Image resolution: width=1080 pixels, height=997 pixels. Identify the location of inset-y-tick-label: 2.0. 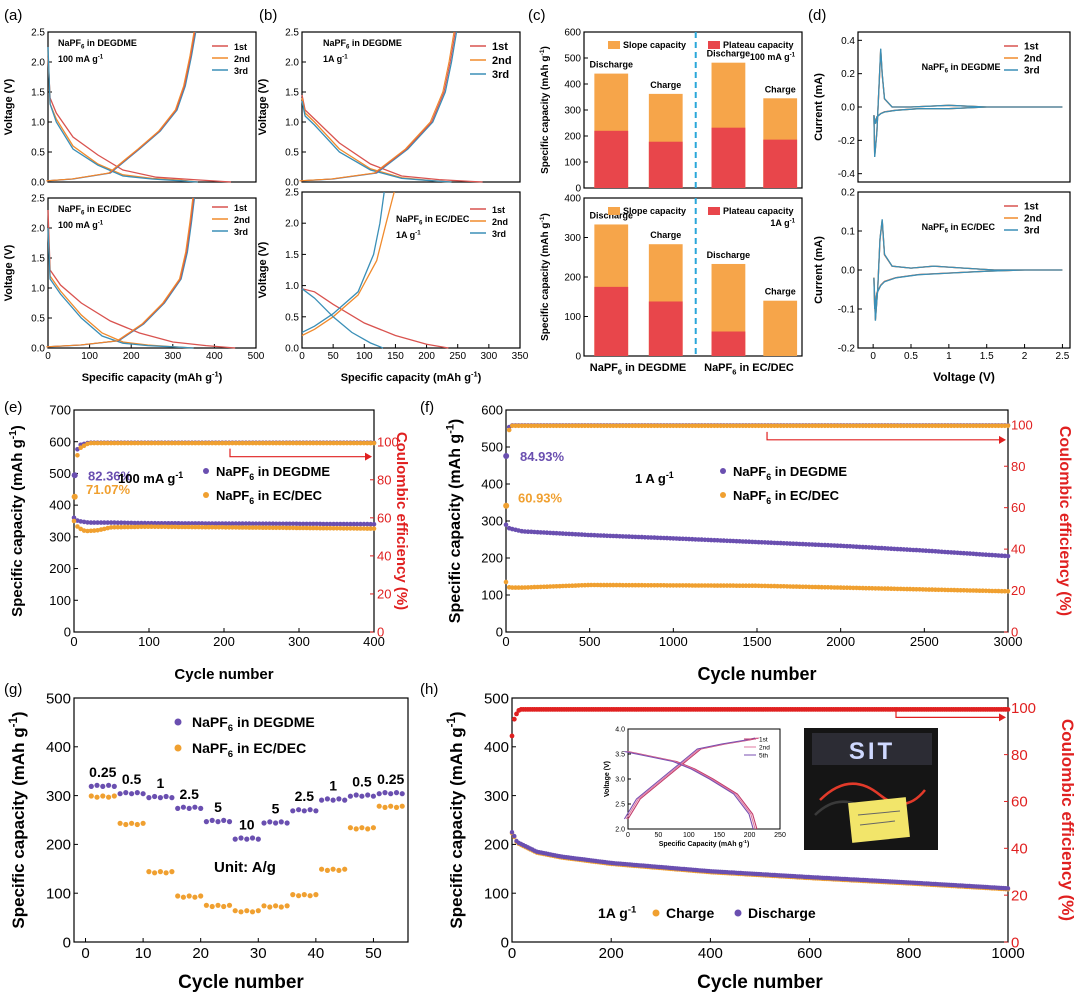
(620, 830).